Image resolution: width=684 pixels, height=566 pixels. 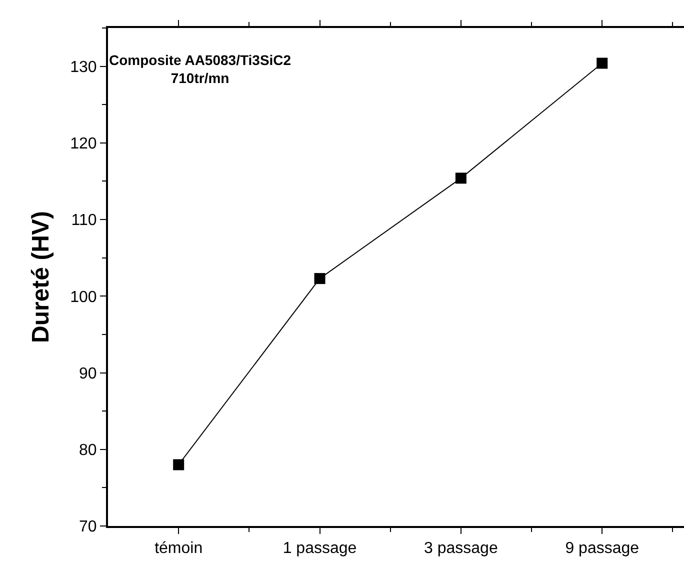 What do you see at coordinates (83, 67) in the screenshot?
I see `y-tick-label: 130` at bounding box center [83, 67].